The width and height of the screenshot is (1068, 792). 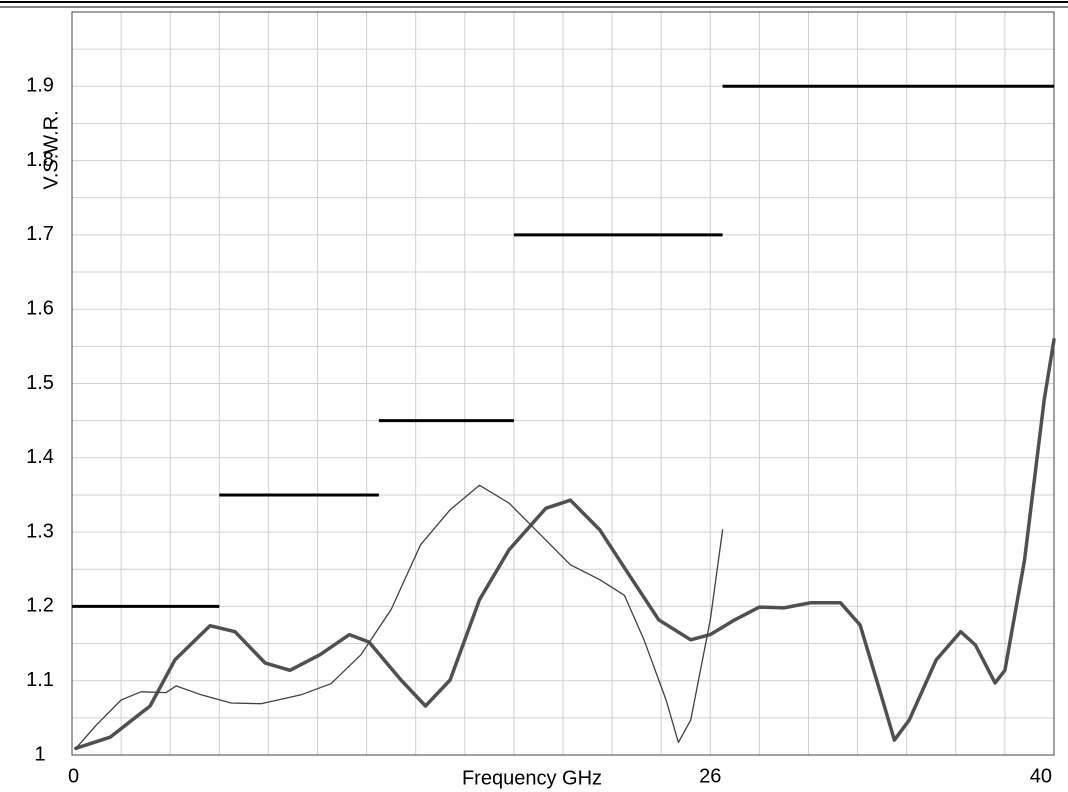 What do you see at coordinates (1041, 776) in the screenshot?
I see `x-tick-label: 40` at bounding box center [1041, 776].